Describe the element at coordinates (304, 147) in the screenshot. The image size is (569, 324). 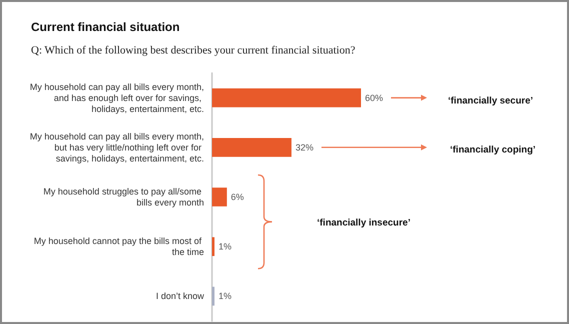
I see `data-label: 32%` at that location.